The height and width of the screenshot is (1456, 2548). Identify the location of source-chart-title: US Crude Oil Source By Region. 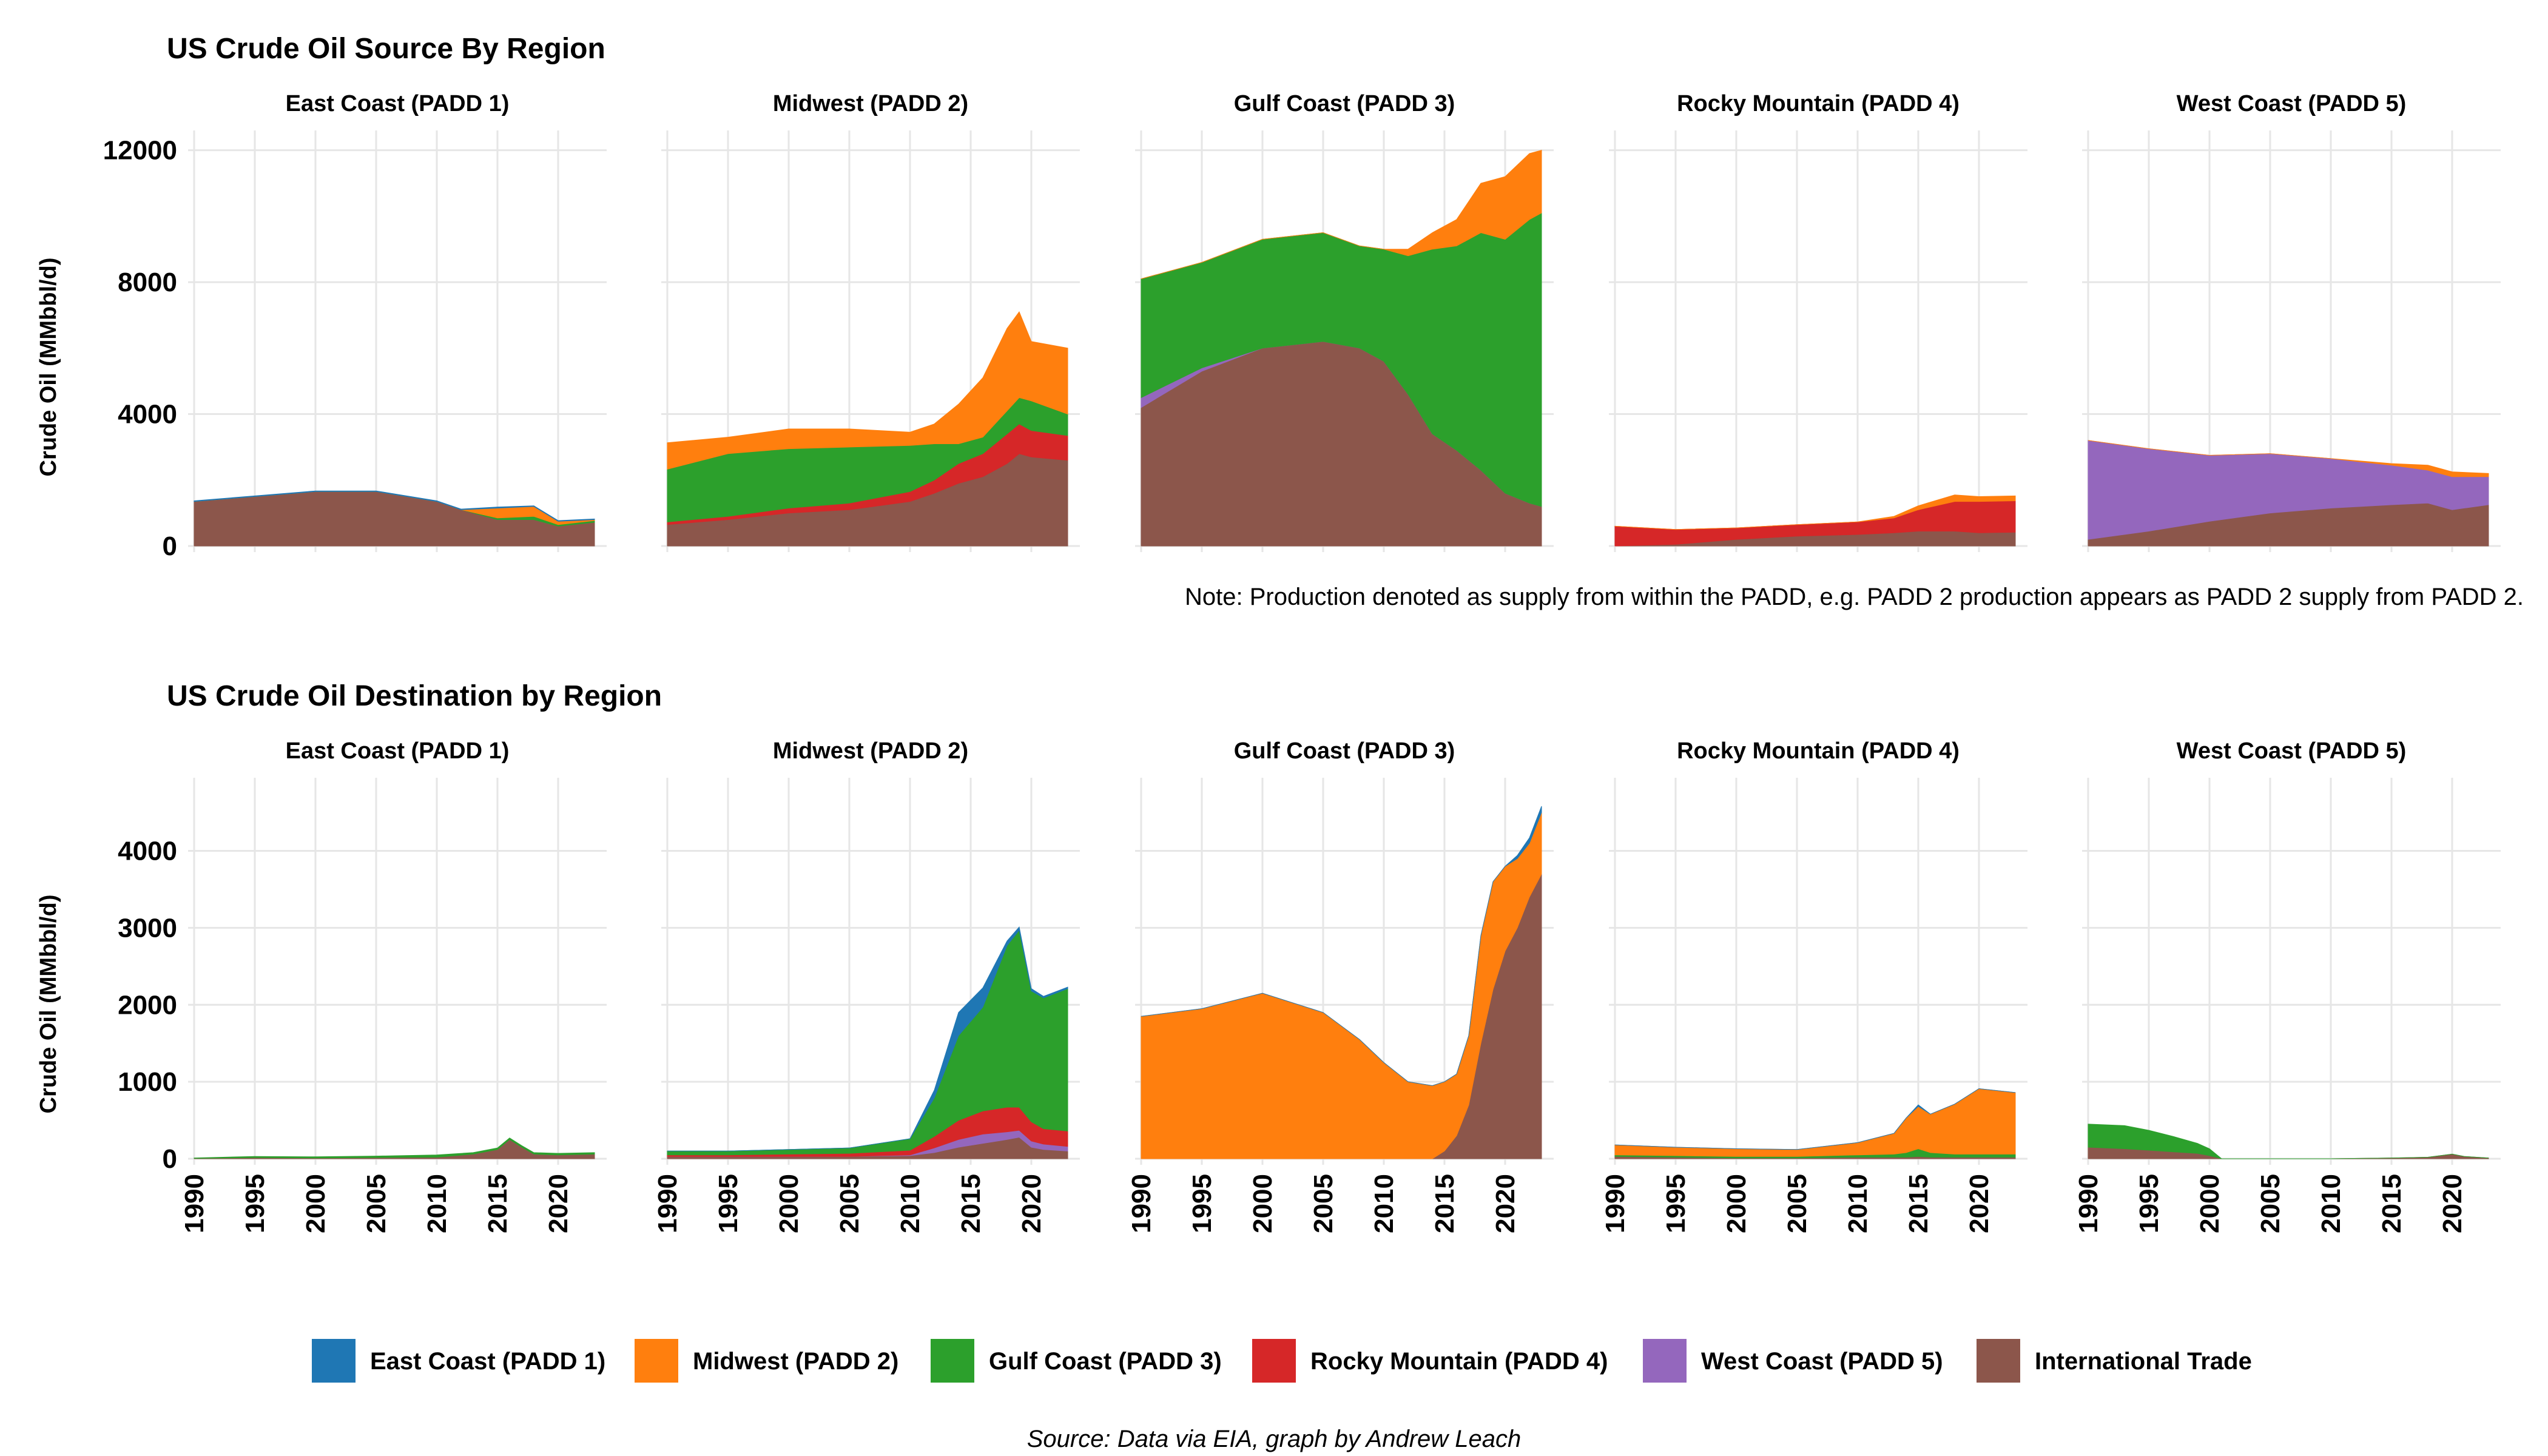
(386, 49).